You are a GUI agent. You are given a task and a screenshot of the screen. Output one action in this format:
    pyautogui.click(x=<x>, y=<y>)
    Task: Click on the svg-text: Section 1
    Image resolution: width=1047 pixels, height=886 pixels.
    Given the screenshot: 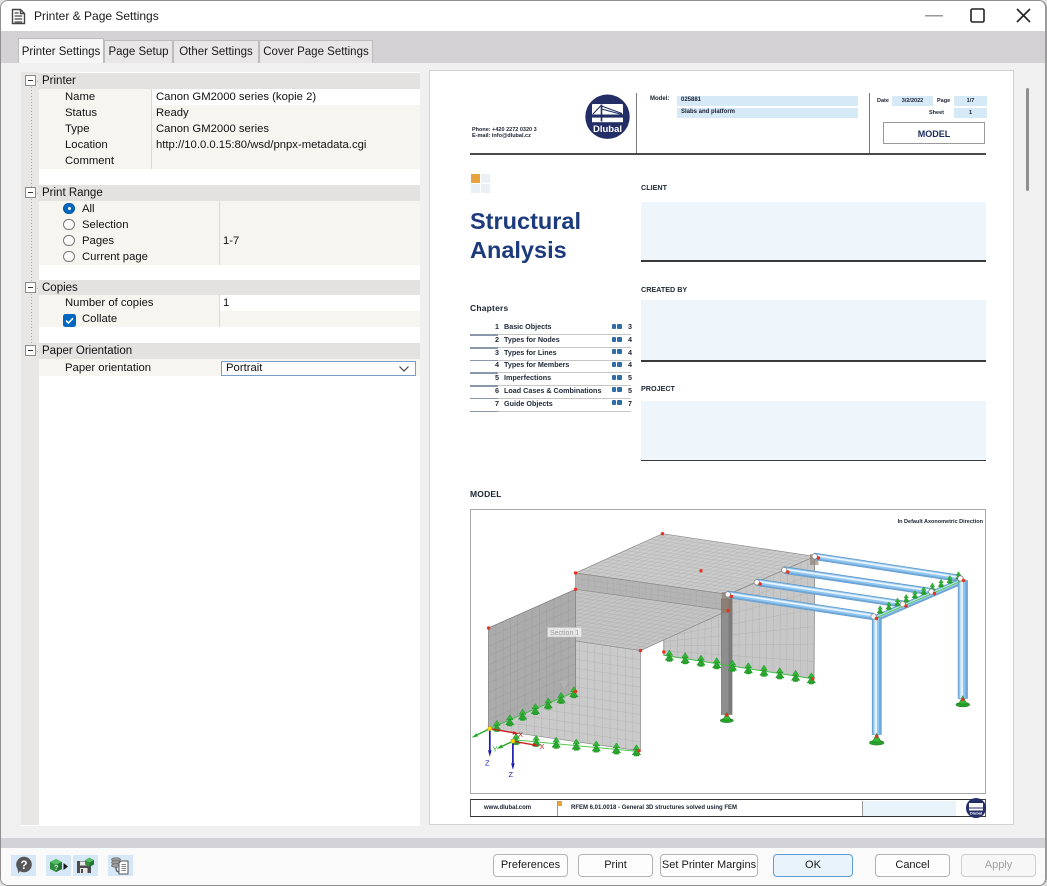 What is the action you would take?
    pyautogui.click(x=564, y=633)
    